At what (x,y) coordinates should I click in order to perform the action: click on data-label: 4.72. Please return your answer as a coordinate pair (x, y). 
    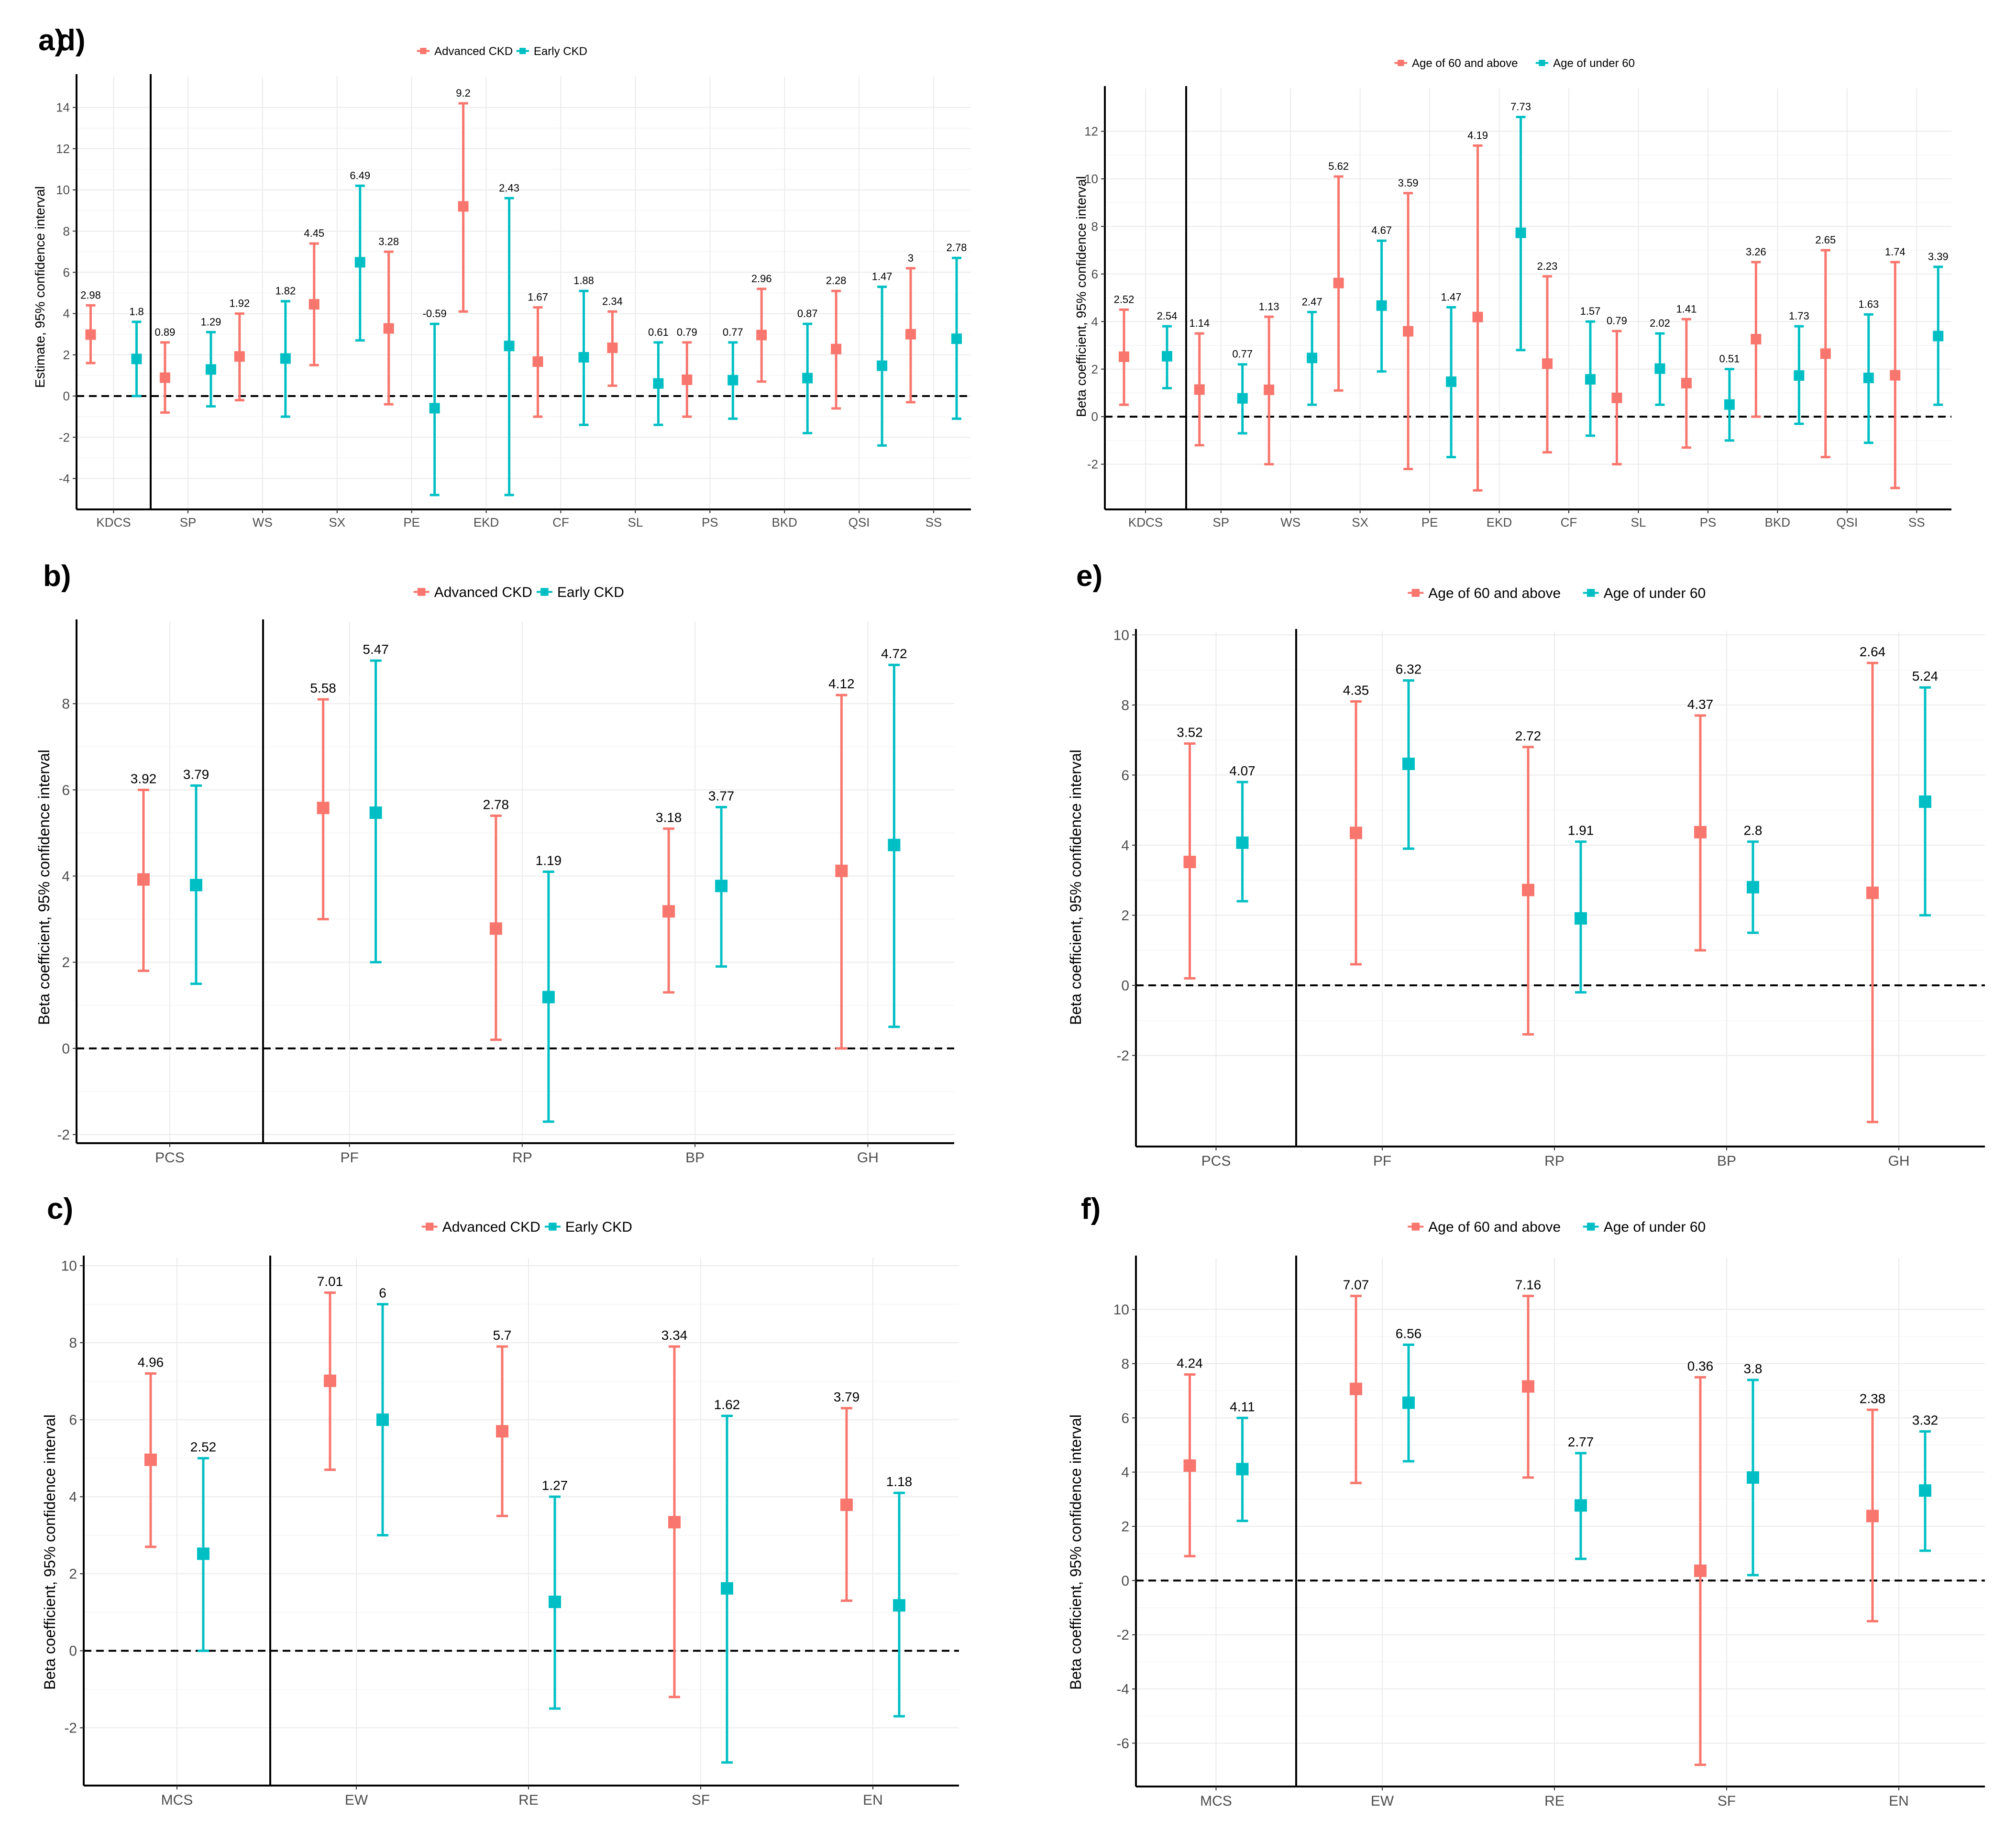
    Looking at the image, I should click on (894, 653).